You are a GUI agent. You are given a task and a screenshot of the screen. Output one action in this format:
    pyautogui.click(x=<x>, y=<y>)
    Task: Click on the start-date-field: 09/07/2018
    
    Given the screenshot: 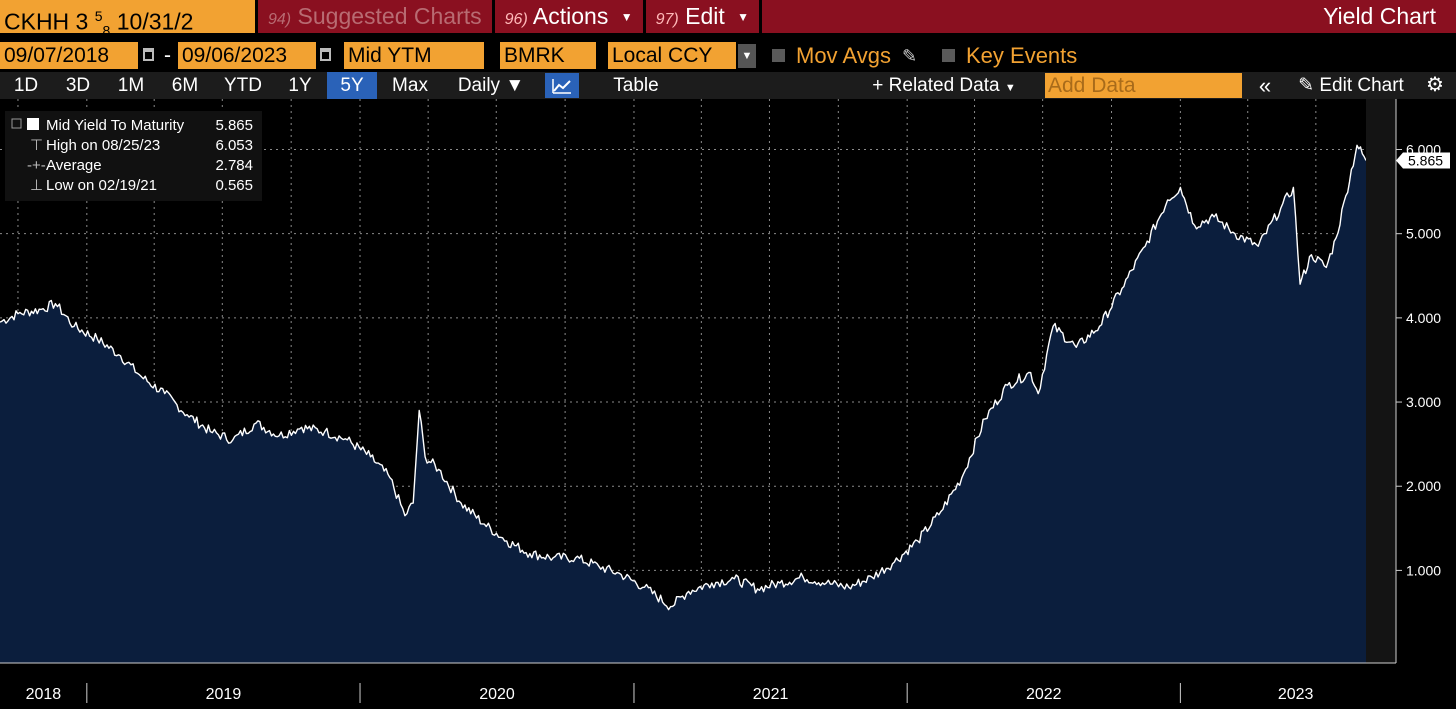 What is the action you would take?
    pyautogui.click(x=69, y=55)
    